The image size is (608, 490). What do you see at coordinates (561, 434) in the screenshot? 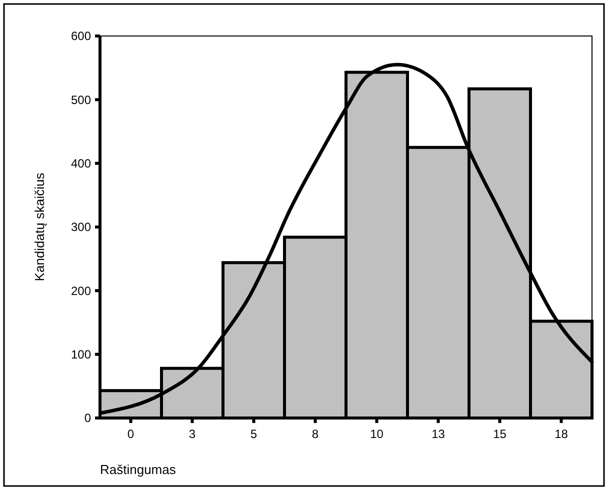
I see `x-tick-label: 18` at bounding box center [561, 434].